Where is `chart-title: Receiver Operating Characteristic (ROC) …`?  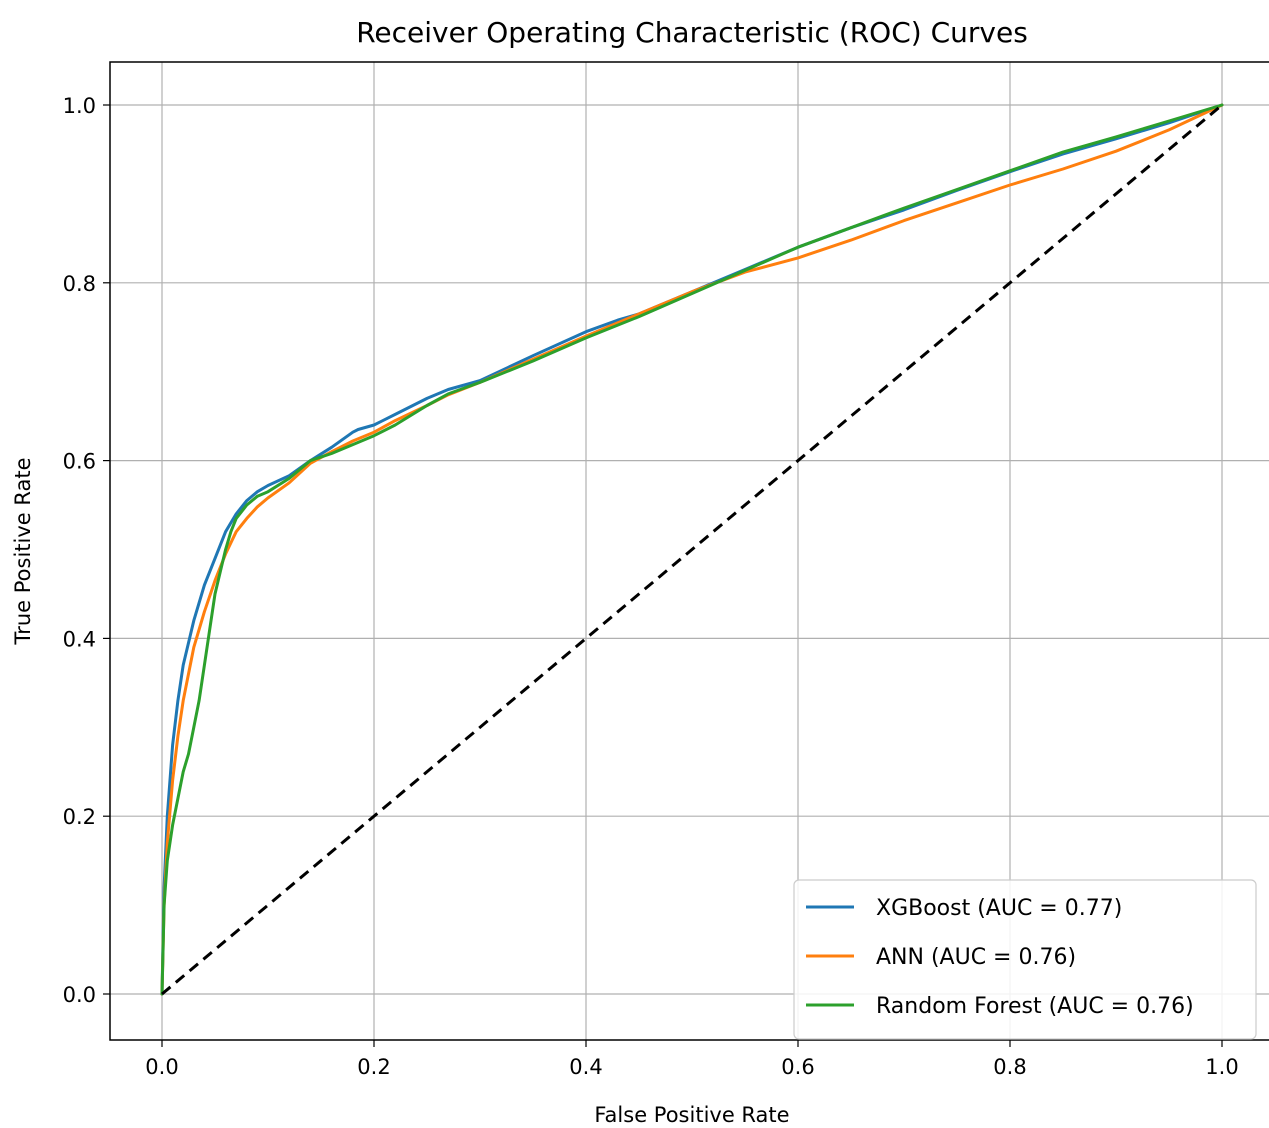
chart-title: Receiver Operating Characteristic (ROC) … is located at coordinates (692, 32).